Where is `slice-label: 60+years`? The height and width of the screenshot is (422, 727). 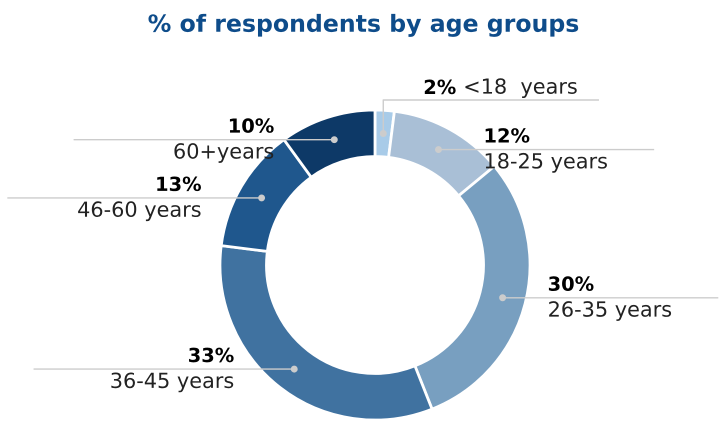
slice-label: 60+years is located at coordinates (224, 153).